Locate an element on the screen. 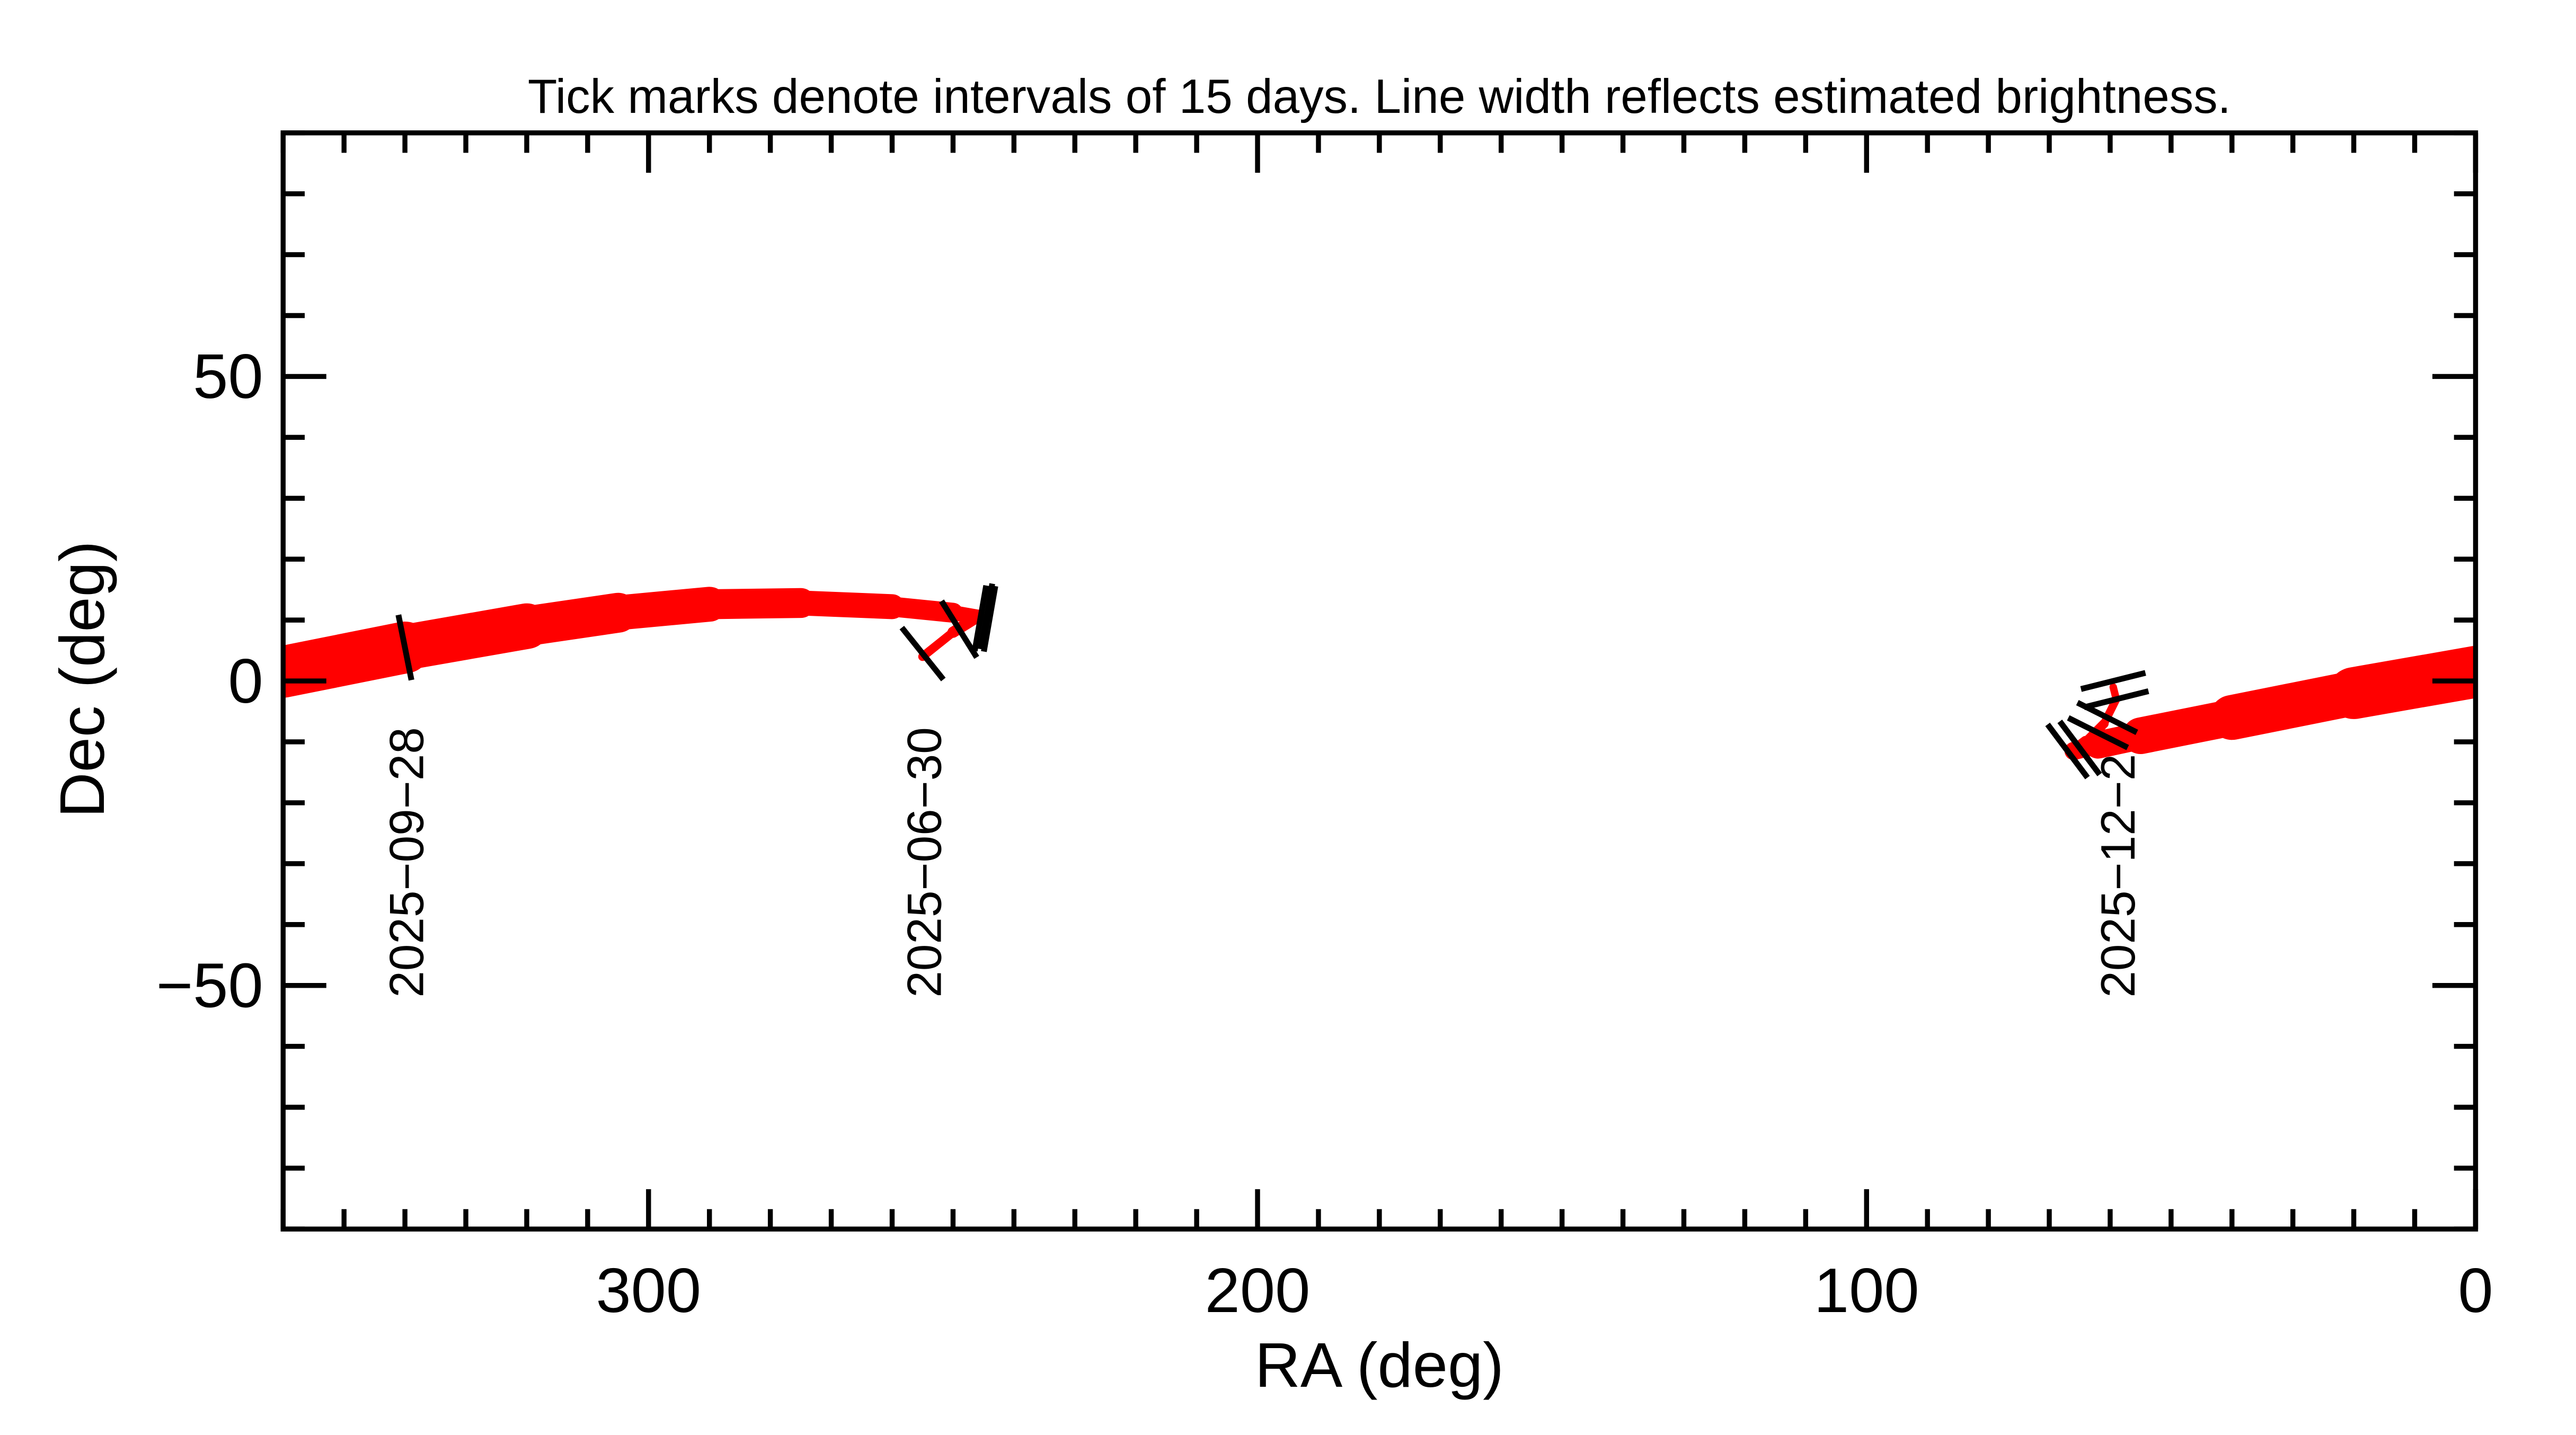 Image resolution: width=2576 pixels, height=1435 pixels. x-tick-label: 200 is located at coordinates (1258, 1291).